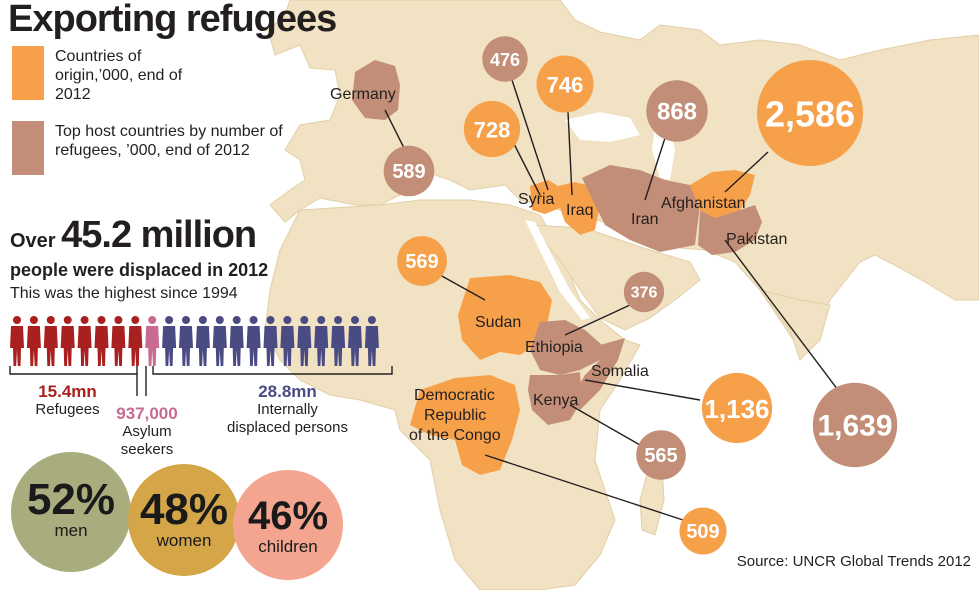 This screenshot has width=979, height=590. Describe the element at coordinates (781, 315) in the screenshot. I see `leader-pakistan` at that location.